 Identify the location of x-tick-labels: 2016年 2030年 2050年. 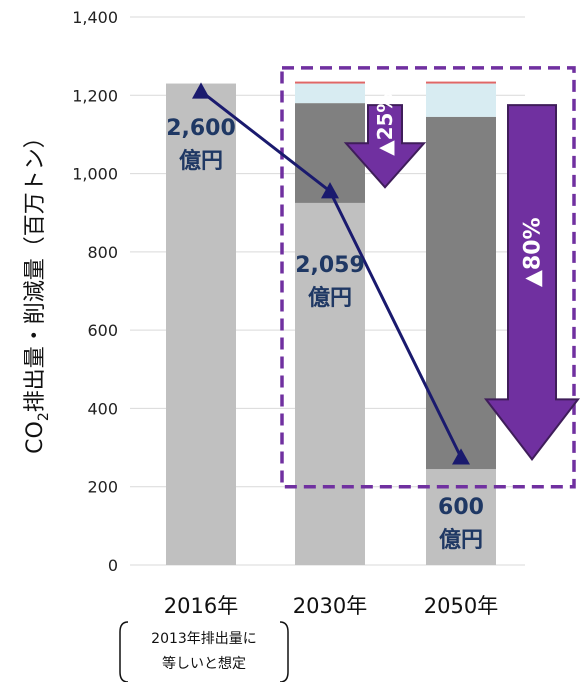
(331, 606).